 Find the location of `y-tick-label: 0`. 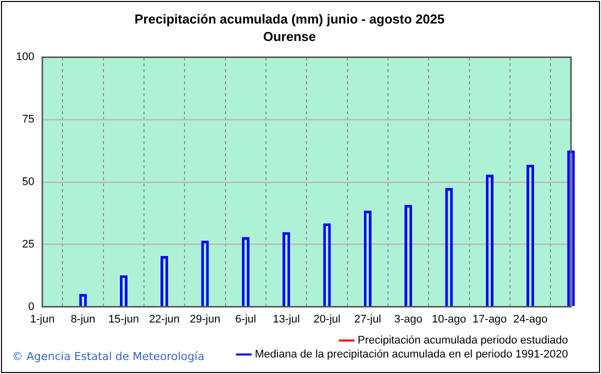

y-tick-label: 0 is located at coordinates (31, 306).